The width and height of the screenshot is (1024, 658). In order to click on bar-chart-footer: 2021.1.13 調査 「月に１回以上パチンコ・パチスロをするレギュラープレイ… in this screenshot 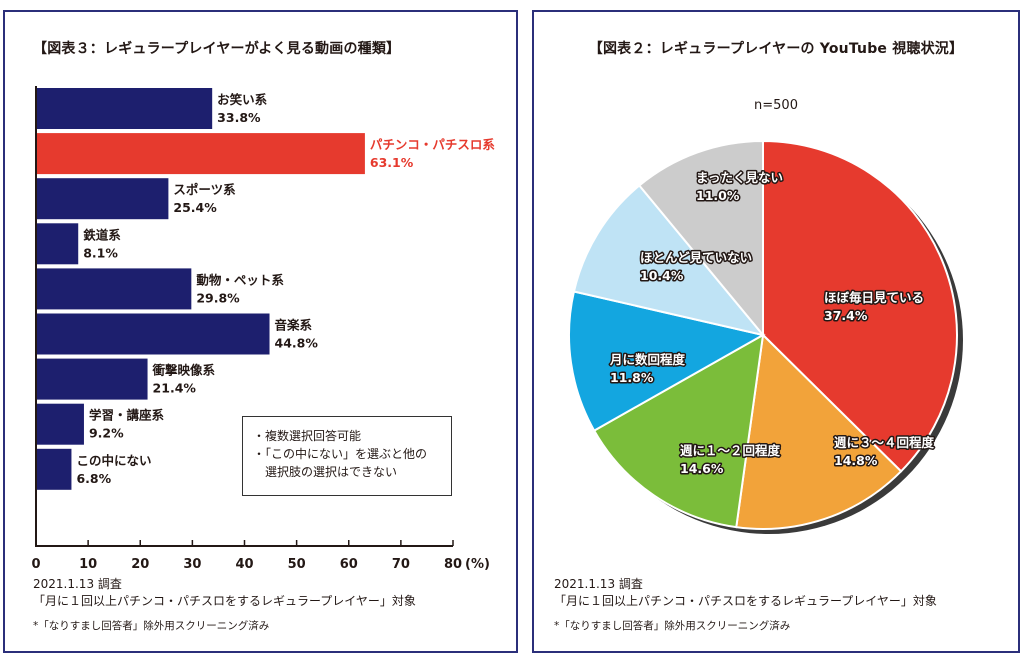, I will do `click(224, 605)`.